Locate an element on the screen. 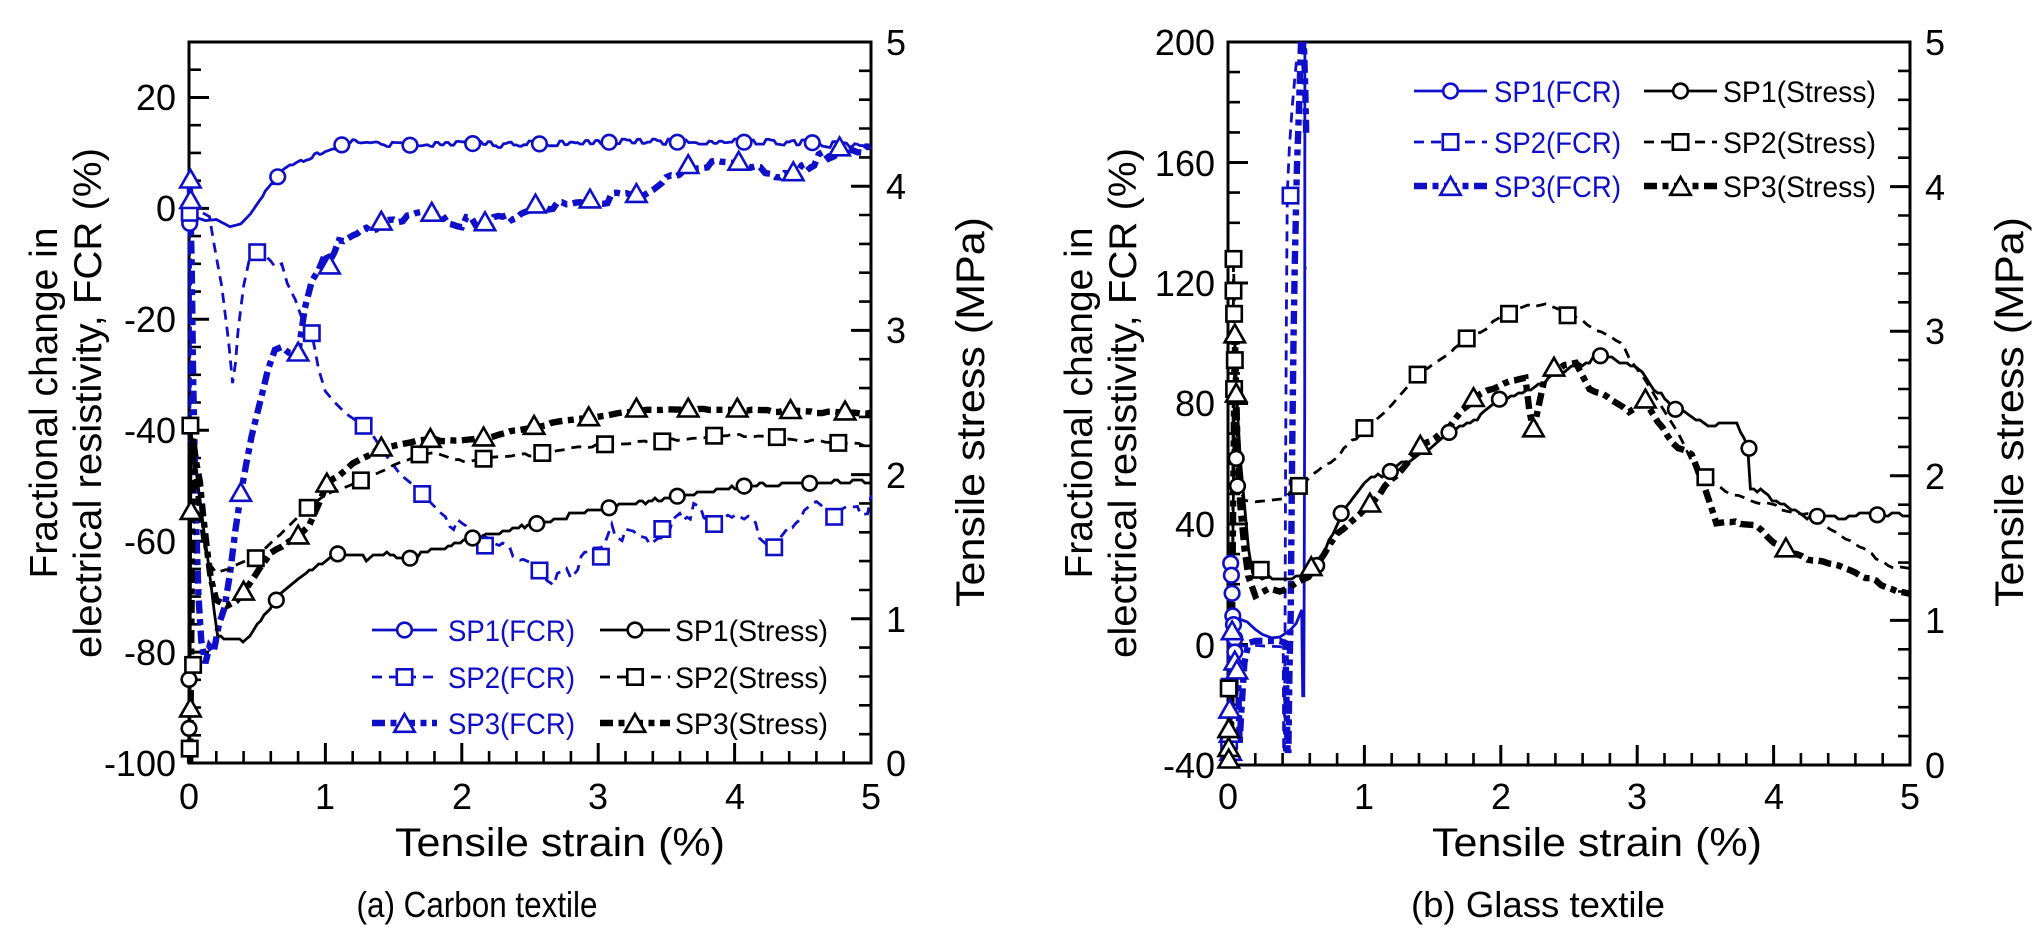  svg-text: (a) Carbon textile is located at coordinates (477, 904).